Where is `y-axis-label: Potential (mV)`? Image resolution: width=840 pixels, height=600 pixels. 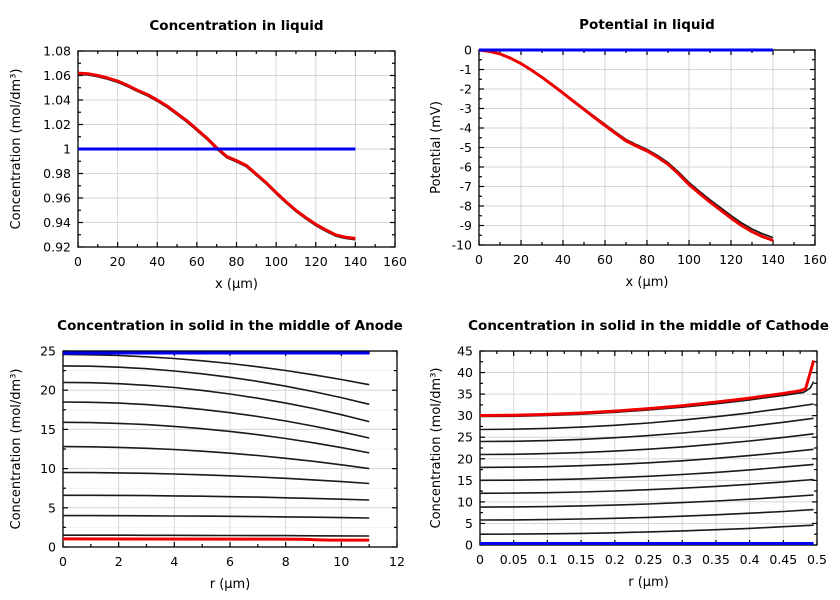
y-axis-label: Potential (mV) is located at coordinates (436, 147).